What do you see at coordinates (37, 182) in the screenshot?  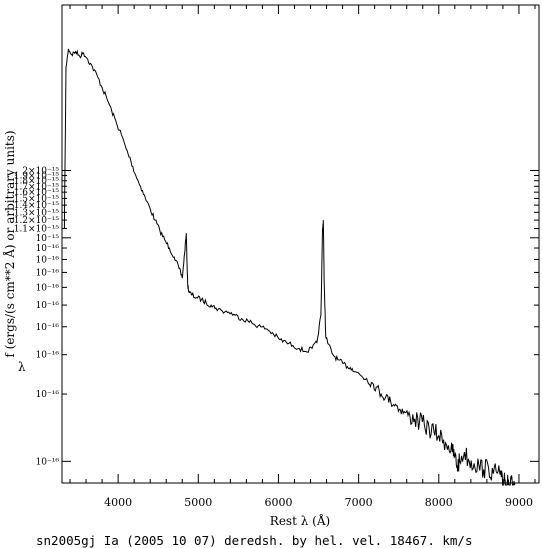 I see `y-tick-label: 1.8×10⁻¹⁵` at bounding box center [37, 182].